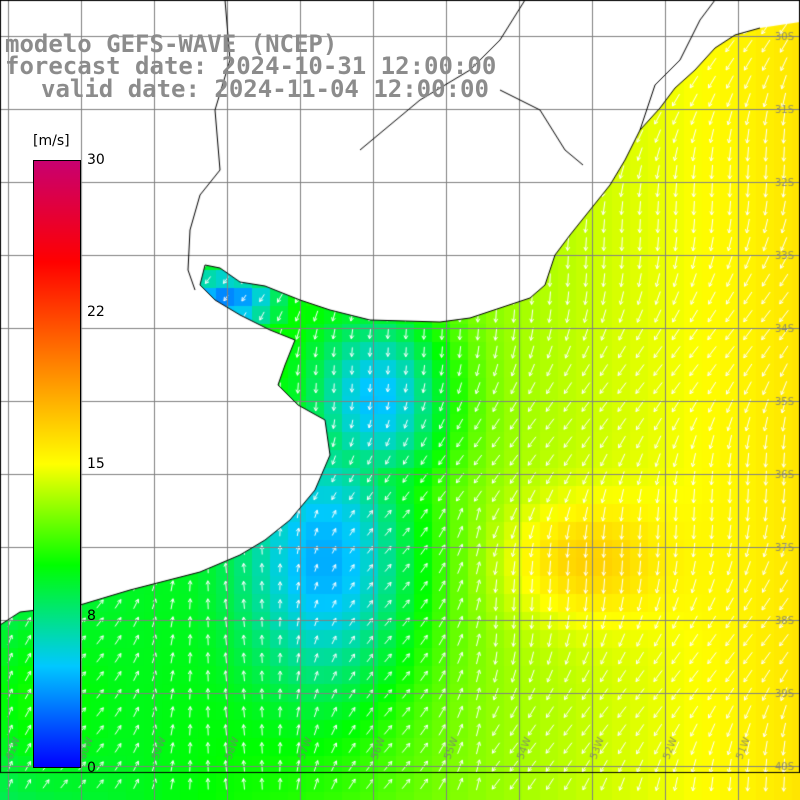 The width and height of the screenshot is (800, 800). What do you see at coordinates (57, 464) in the screenshot?
I see `color-scale-bar` at bounding box center [57, 464].